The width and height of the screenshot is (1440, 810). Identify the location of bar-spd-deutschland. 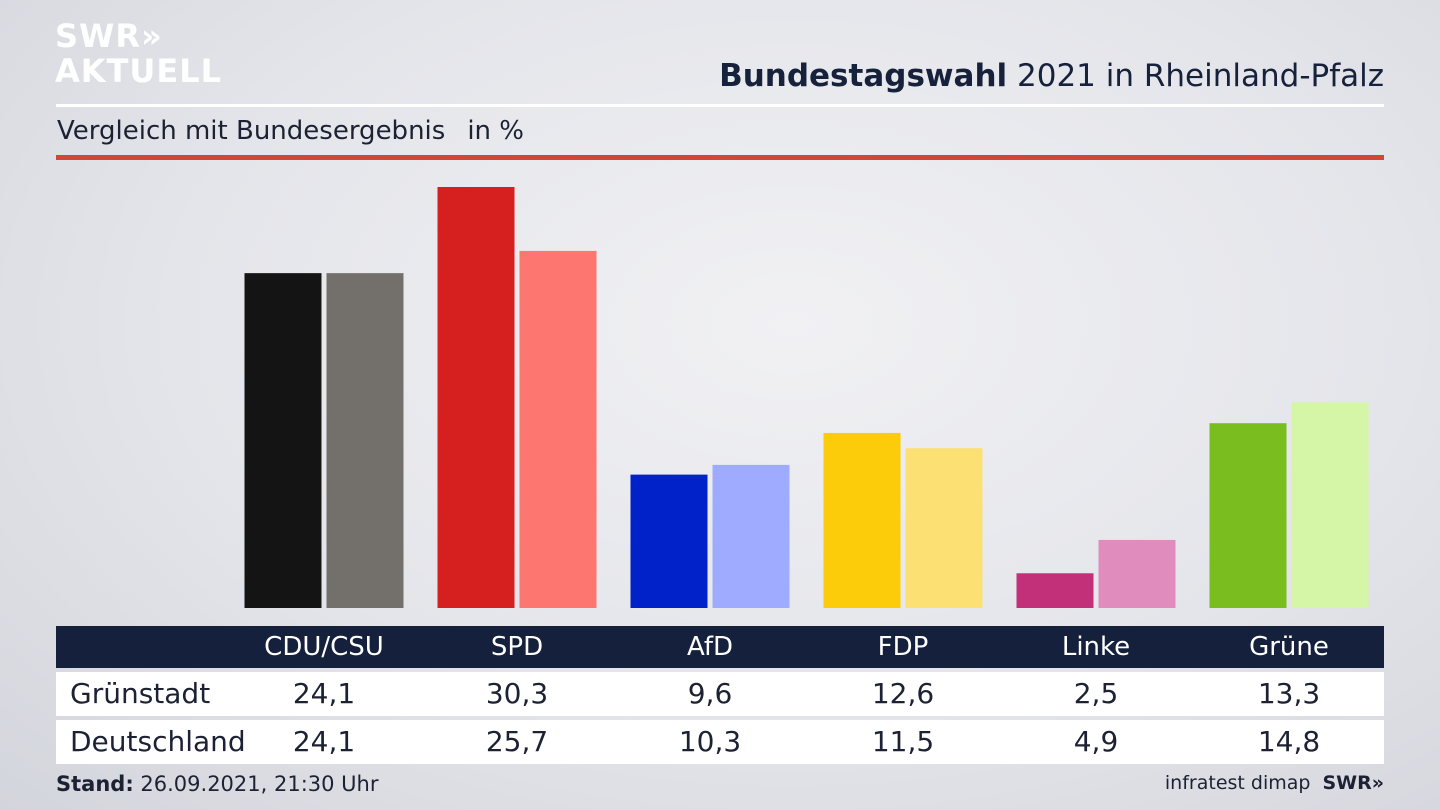
(558, 429).